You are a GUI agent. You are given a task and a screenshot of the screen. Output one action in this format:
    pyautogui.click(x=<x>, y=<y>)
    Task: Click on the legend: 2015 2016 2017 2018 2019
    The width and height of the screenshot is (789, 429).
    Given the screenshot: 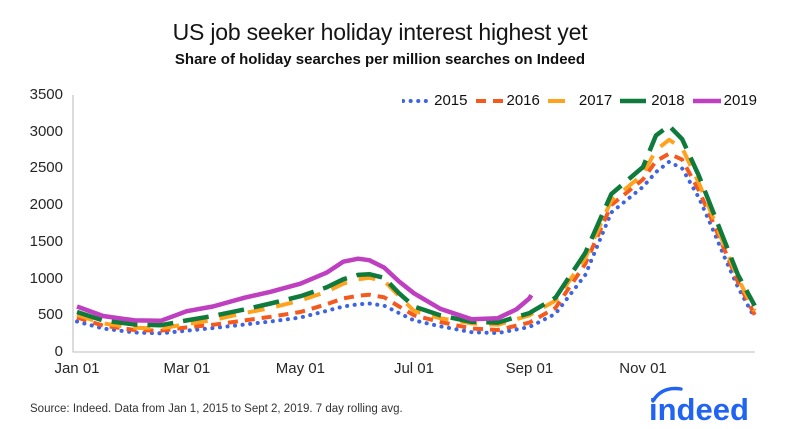 What is the action you would take?
    pyautogui.click(x=579, y=100)
    